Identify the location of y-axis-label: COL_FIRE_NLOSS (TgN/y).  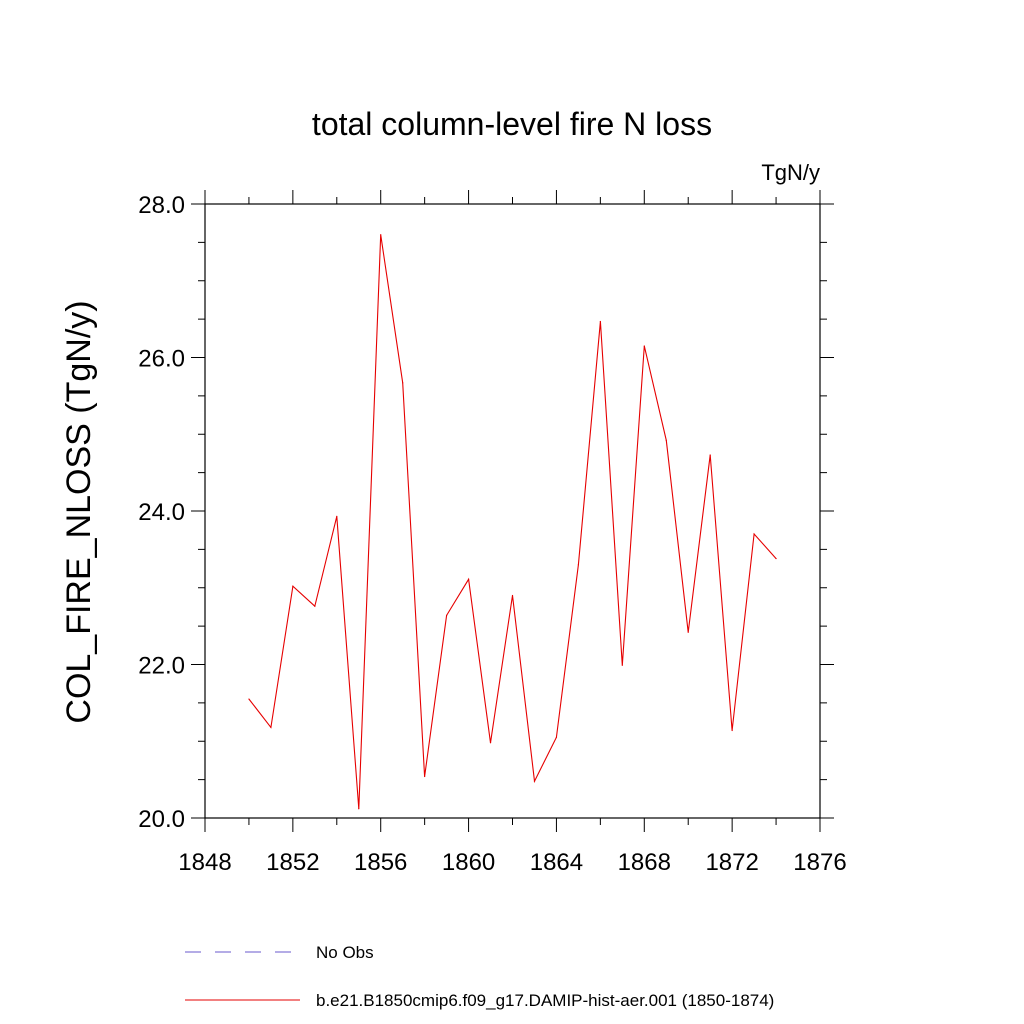
(79, 511).